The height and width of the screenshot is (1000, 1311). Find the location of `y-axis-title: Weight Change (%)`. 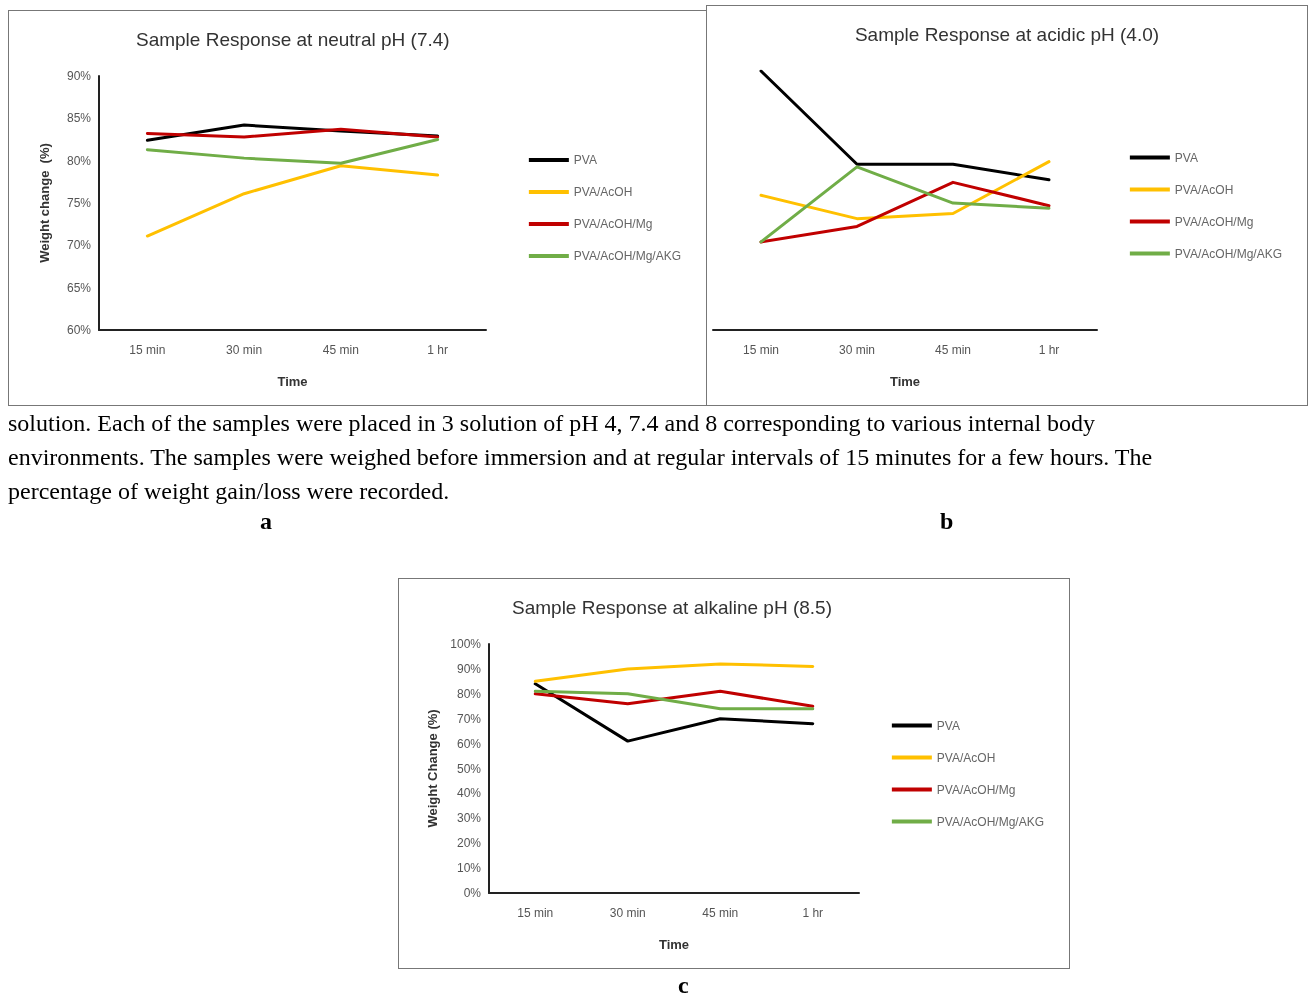

y-axis-title: Weight Change (%) is located at coordinates (433, 768).